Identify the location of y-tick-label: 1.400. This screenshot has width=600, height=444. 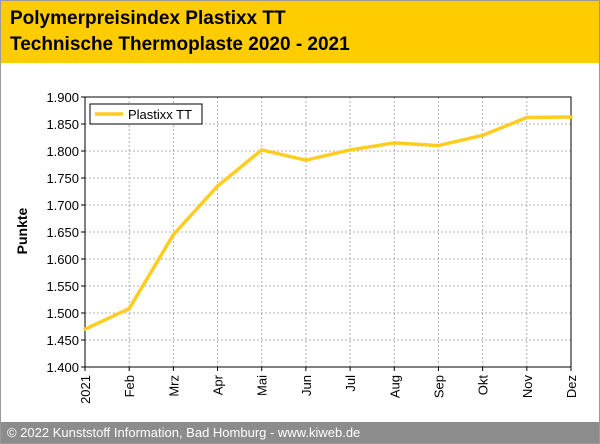
(62, 367).